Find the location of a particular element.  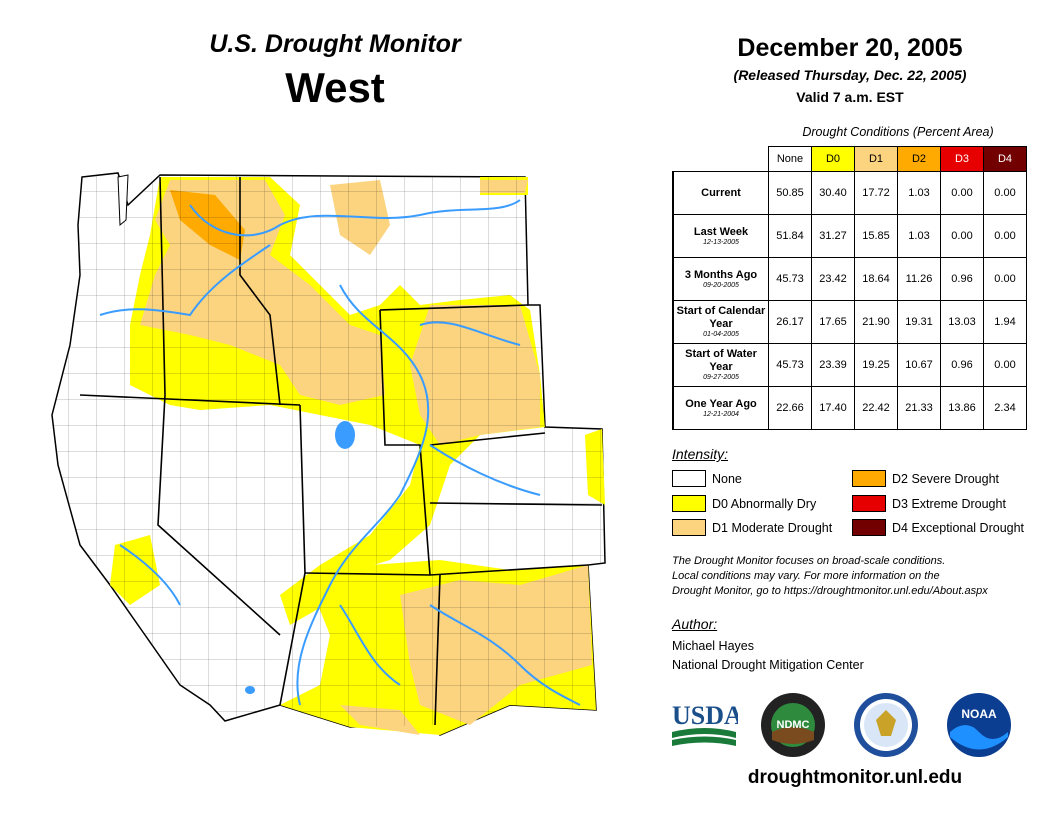

row-label: Last Week 12-13-2005 is located at coordinates (720, 236).